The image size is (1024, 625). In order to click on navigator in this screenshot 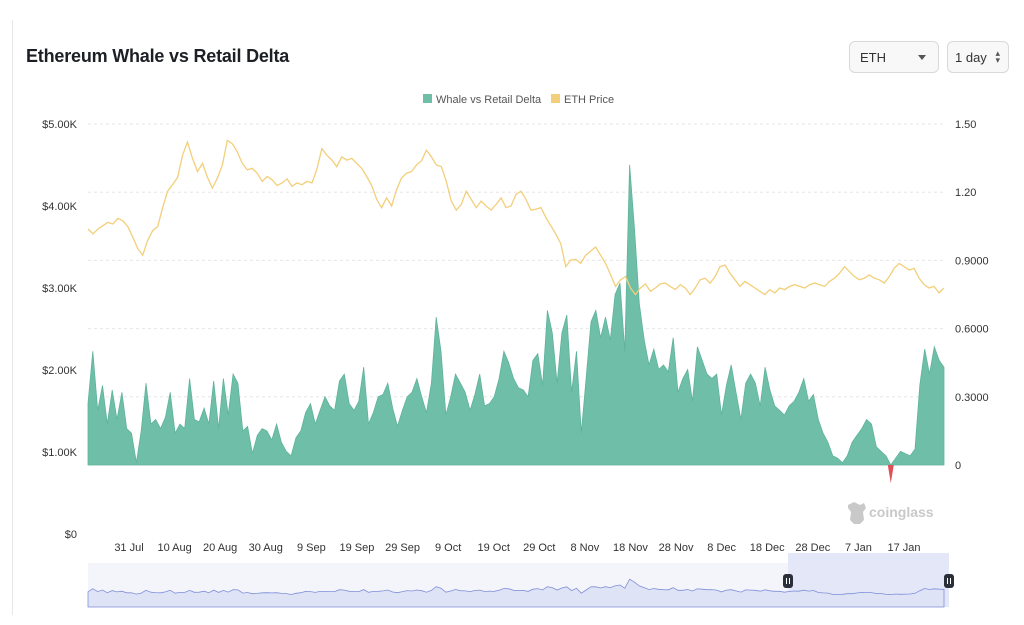, I will do `click(520, 580)`.